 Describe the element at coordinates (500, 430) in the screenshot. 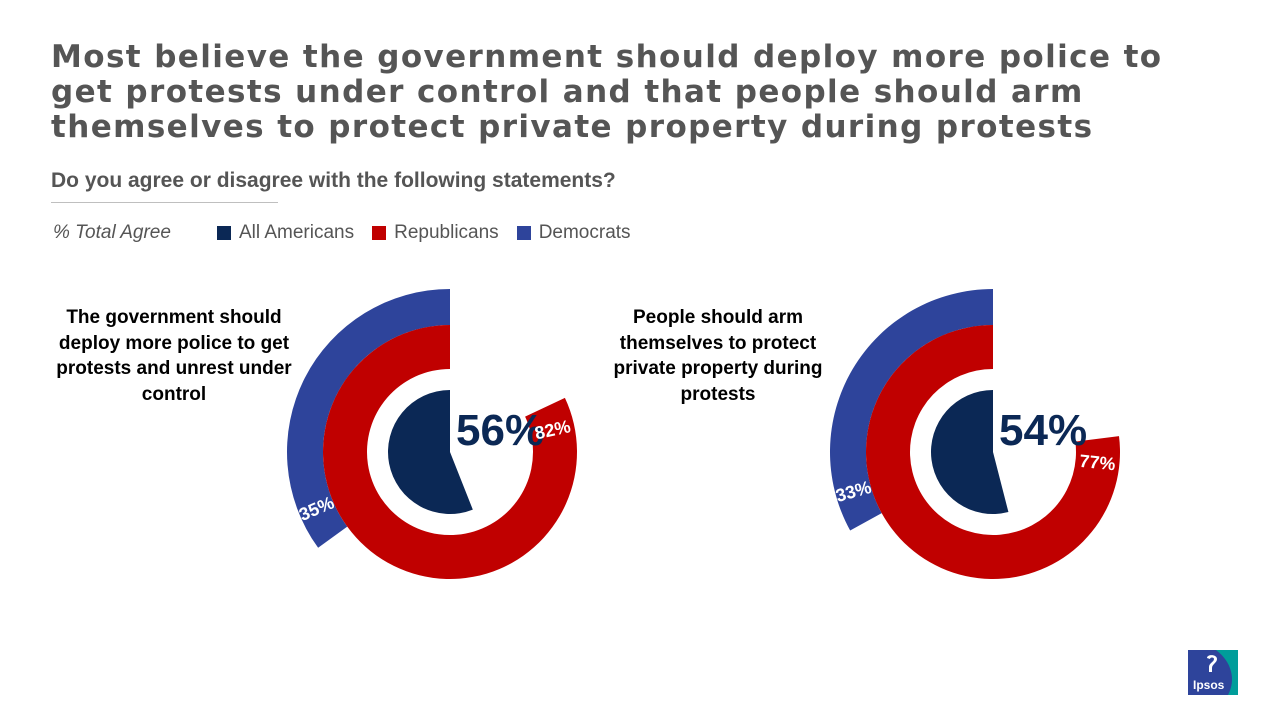

I see `chart-1-all-americans-value: 56%` at that location.